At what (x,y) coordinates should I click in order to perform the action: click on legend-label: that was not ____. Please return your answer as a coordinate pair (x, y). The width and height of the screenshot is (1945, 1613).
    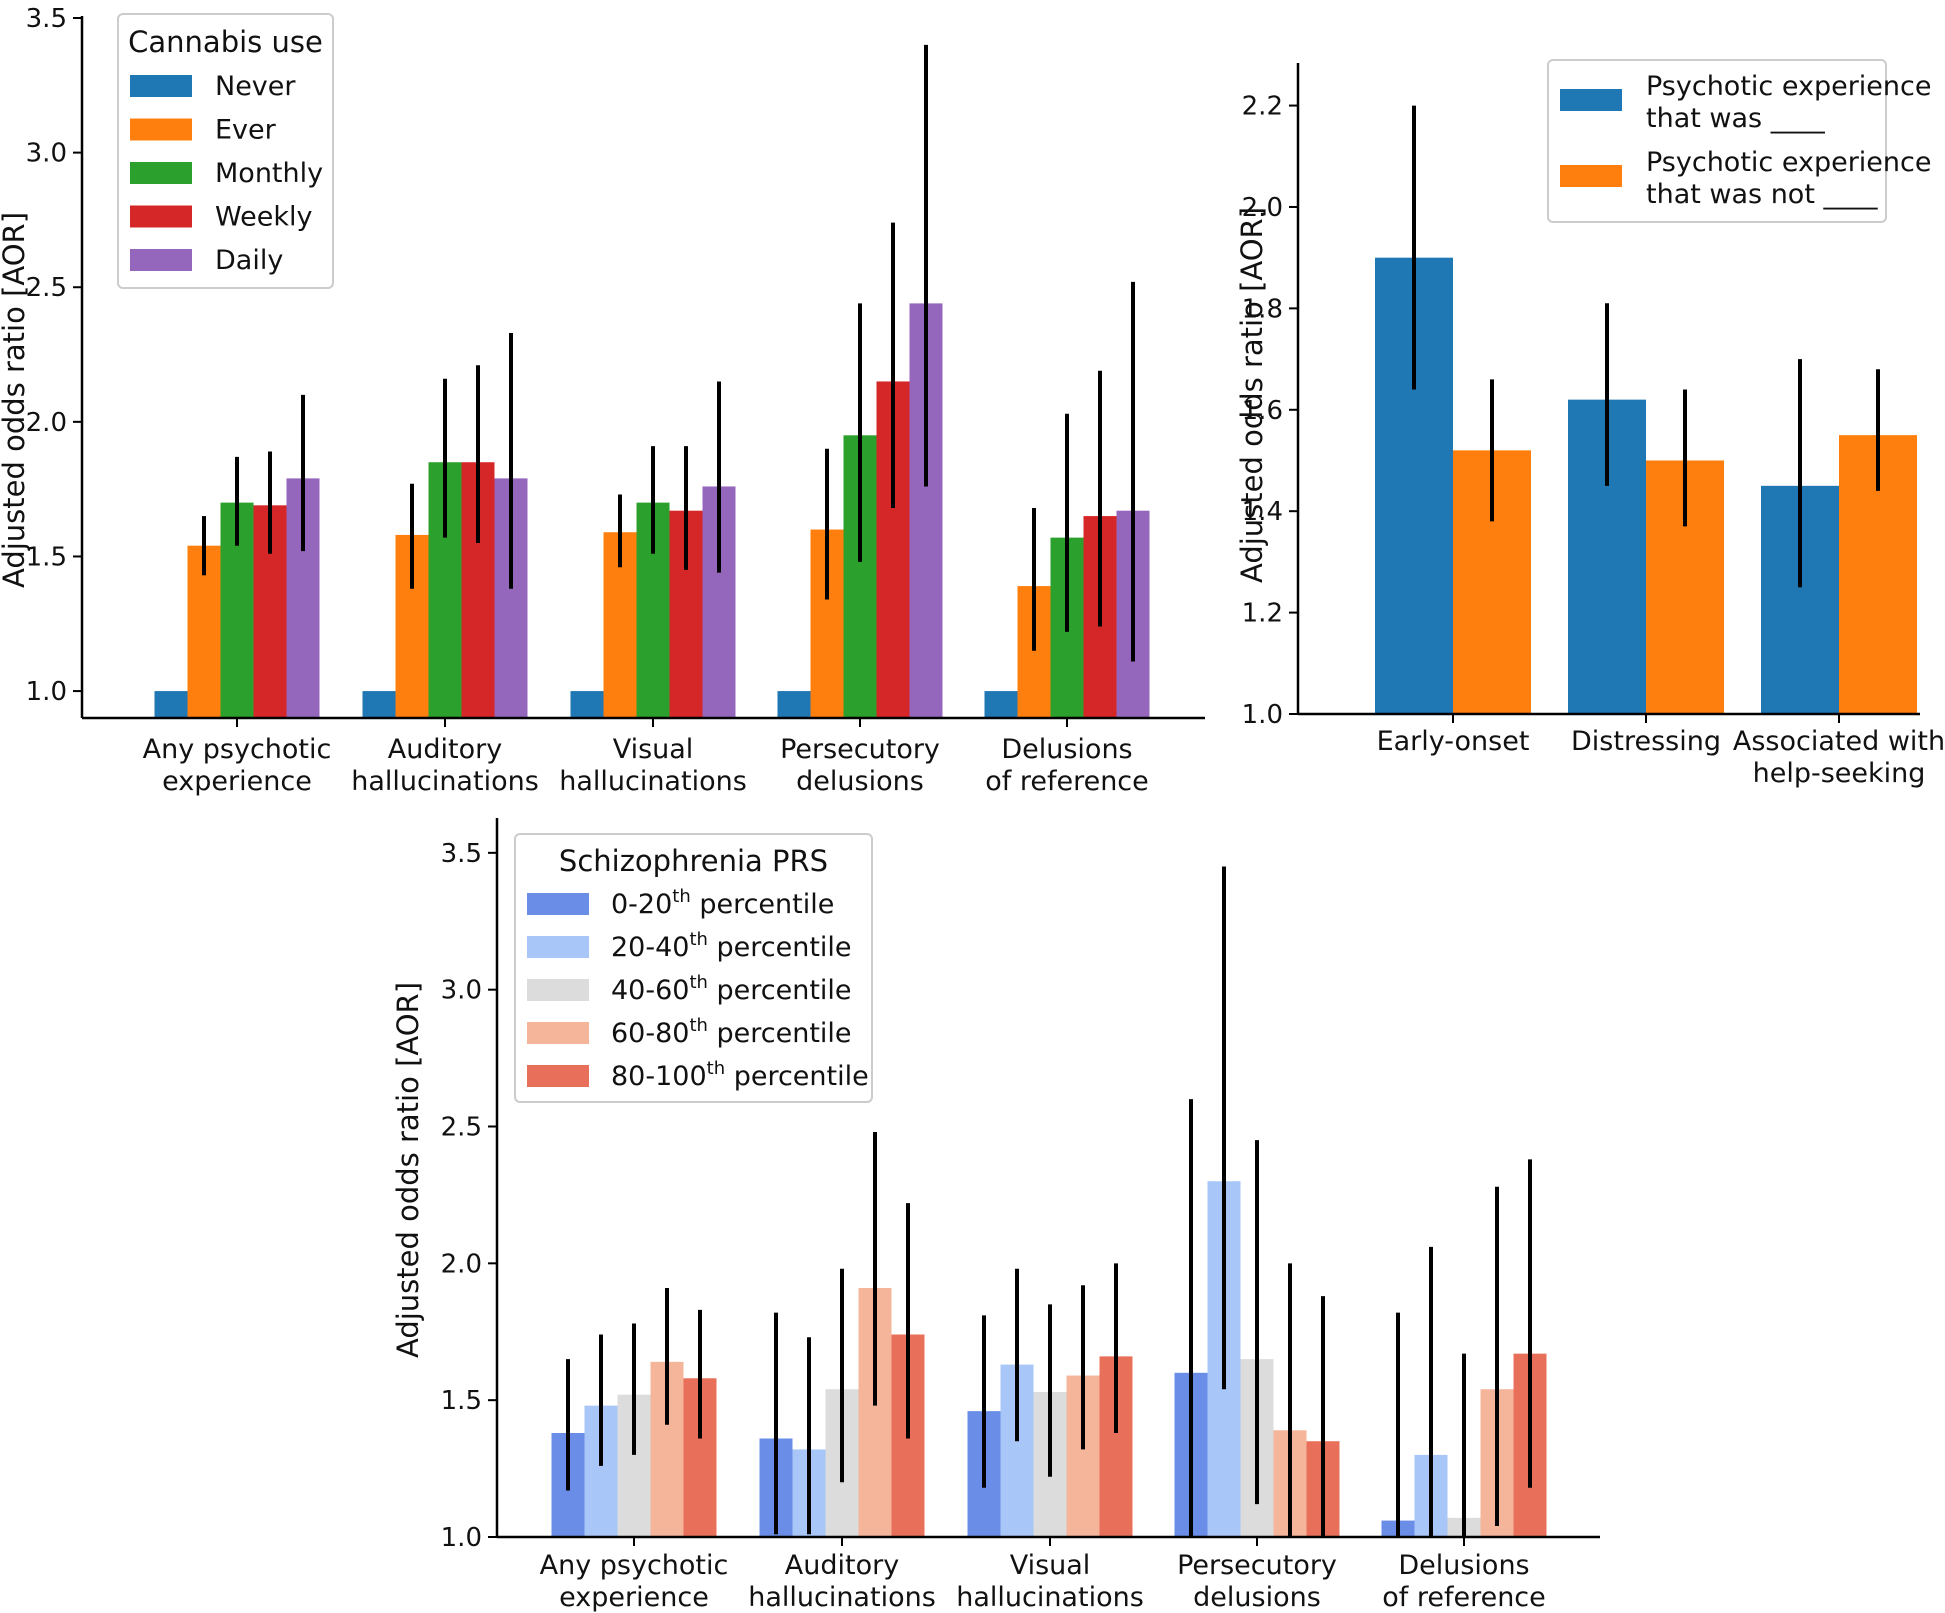
    Looking at the image, I should click on (1762, 194).